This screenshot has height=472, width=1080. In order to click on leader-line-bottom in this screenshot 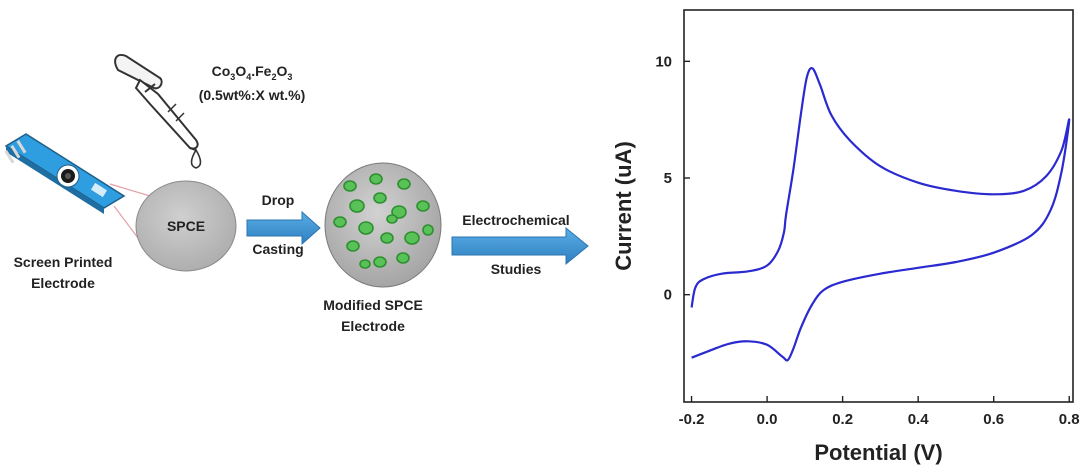, I will do `click(126, 222)`.